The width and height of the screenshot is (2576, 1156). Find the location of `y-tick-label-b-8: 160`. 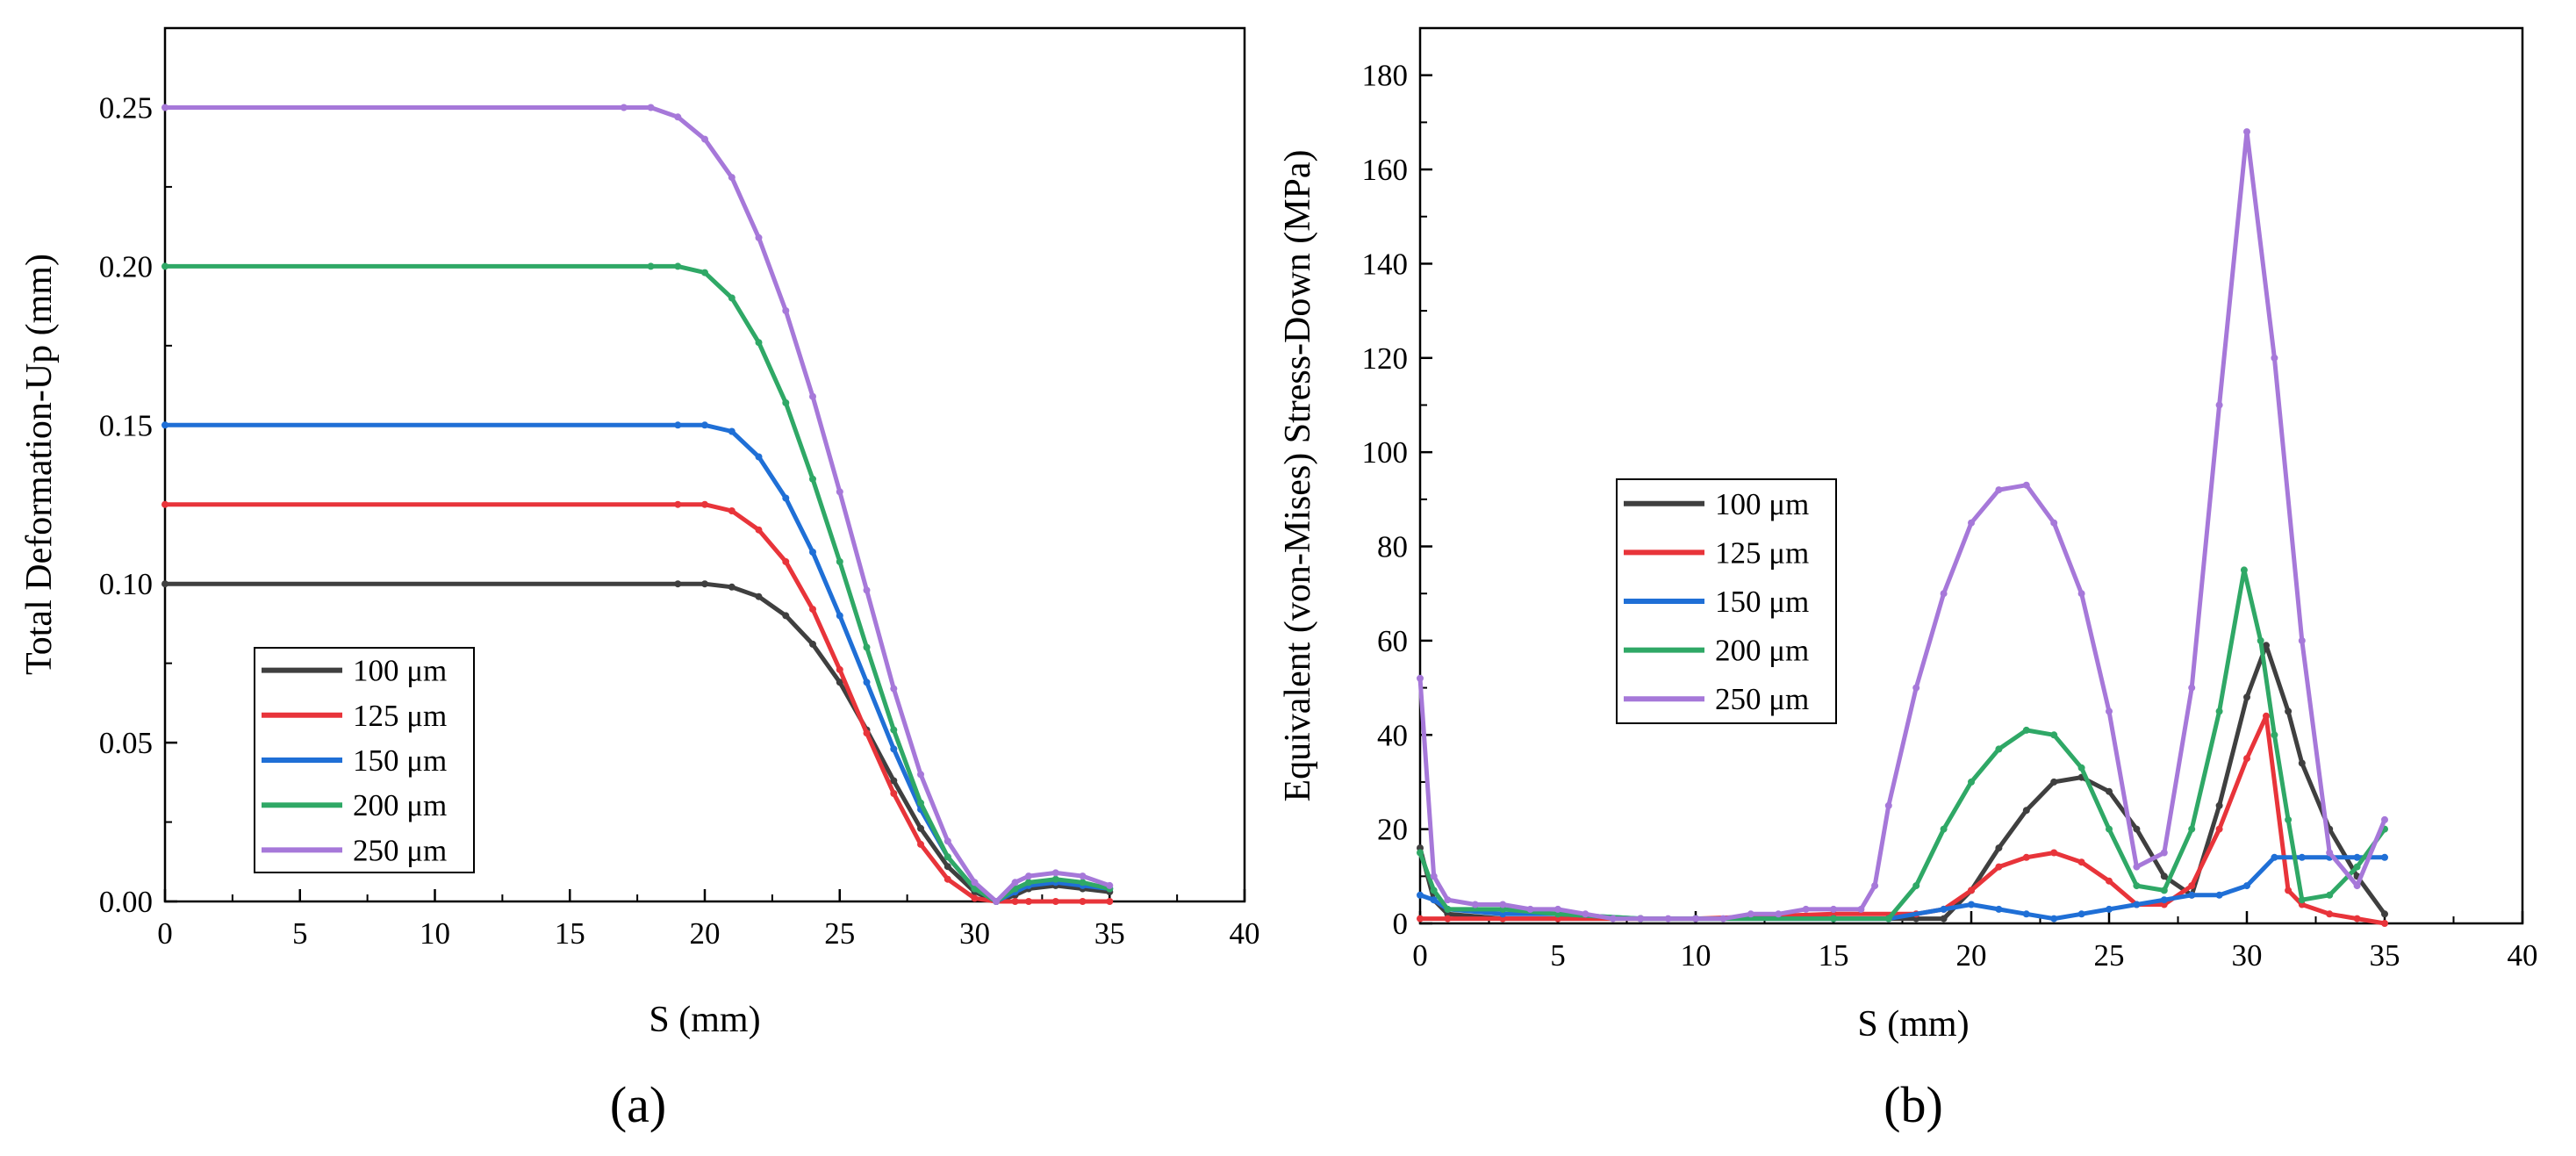

y-tick-label-b-8: 160 is located at coordinates (1386, 170).